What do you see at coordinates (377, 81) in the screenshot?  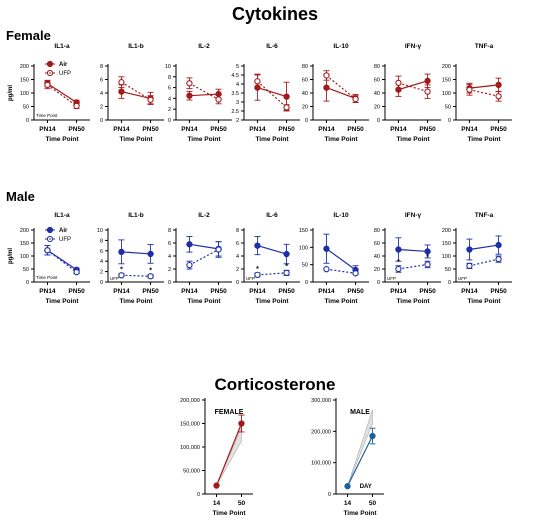 I see `y-tick-label: 60` at bounding box center [377, 81].